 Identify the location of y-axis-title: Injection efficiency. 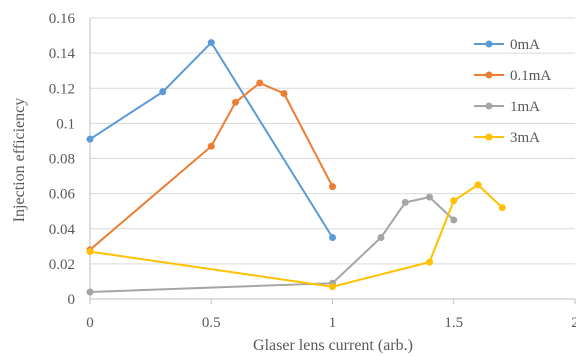
(19, 160).